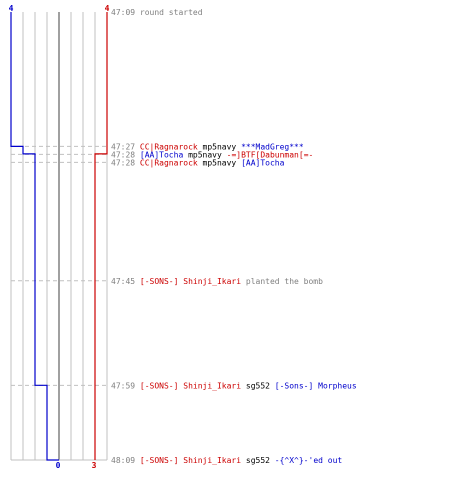 The width and height of the screenshot is (450, 500). I want to click on event-part: -{^X^}-'ed out, so click(309, 460).